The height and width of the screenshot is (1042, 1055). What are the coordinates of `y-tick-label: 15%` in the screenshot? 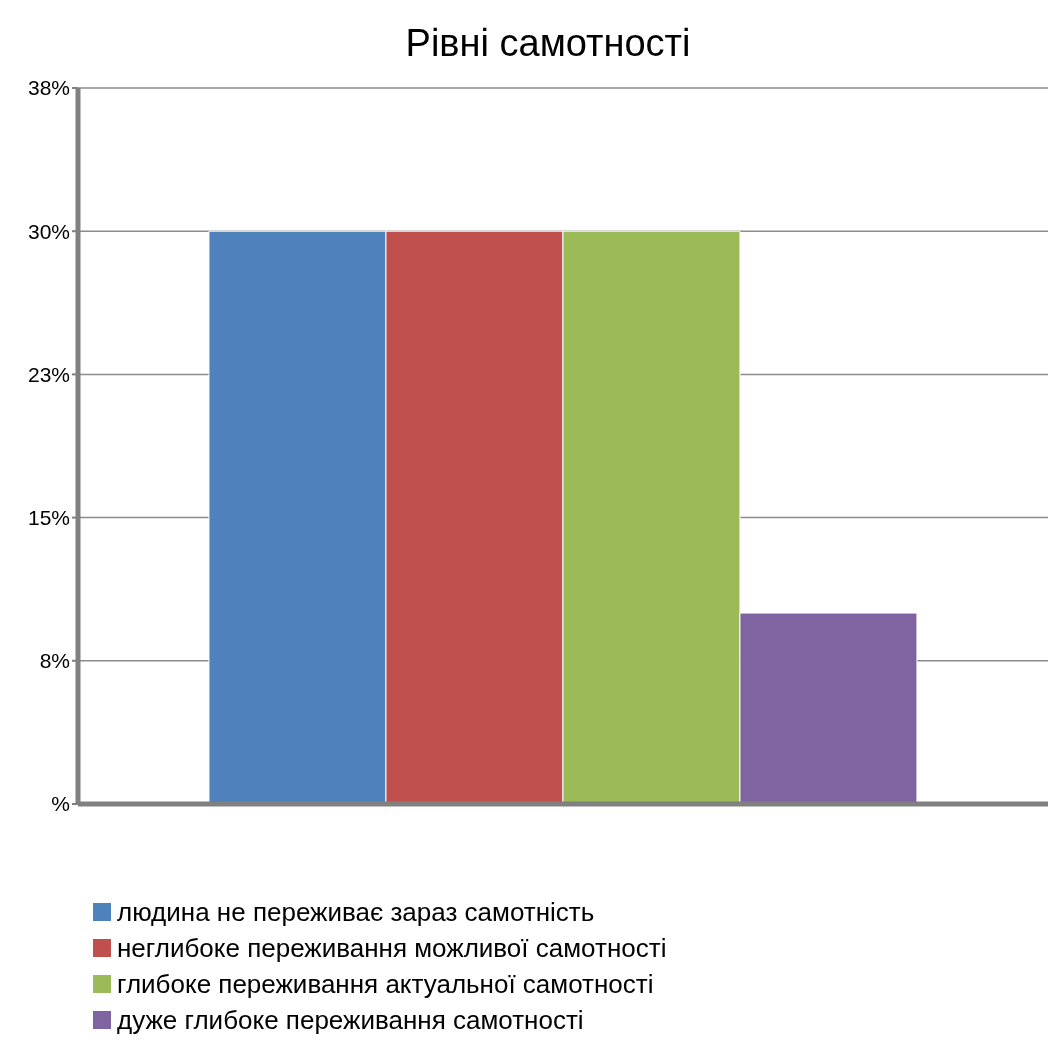 It's located at (48, 518).